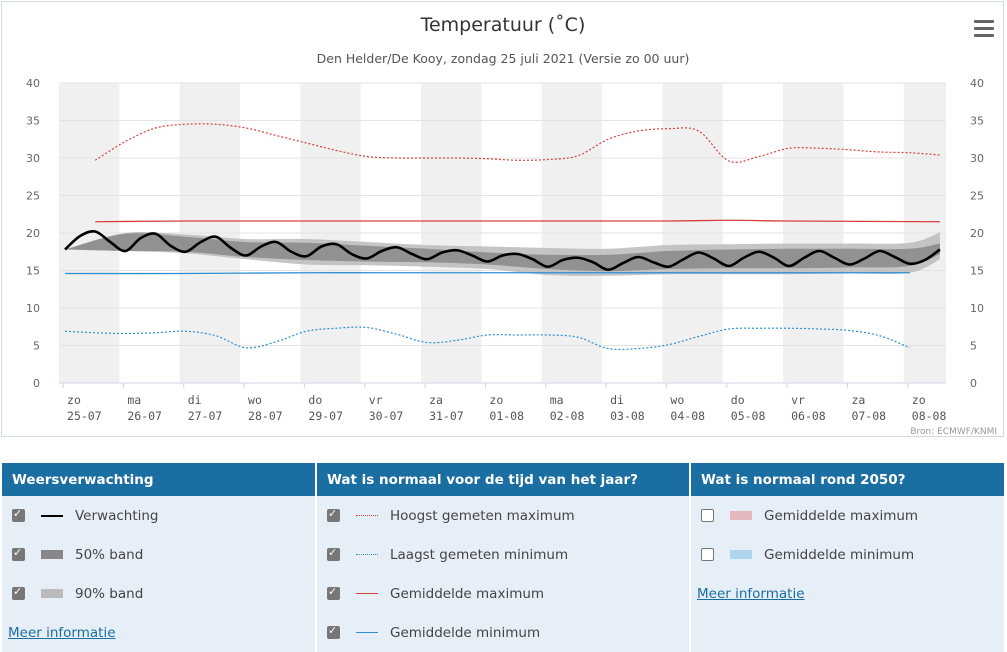  Describe the element at coordinates (973, 346) in the screenshot. I see `y-tick-label-right: 5` at that location.